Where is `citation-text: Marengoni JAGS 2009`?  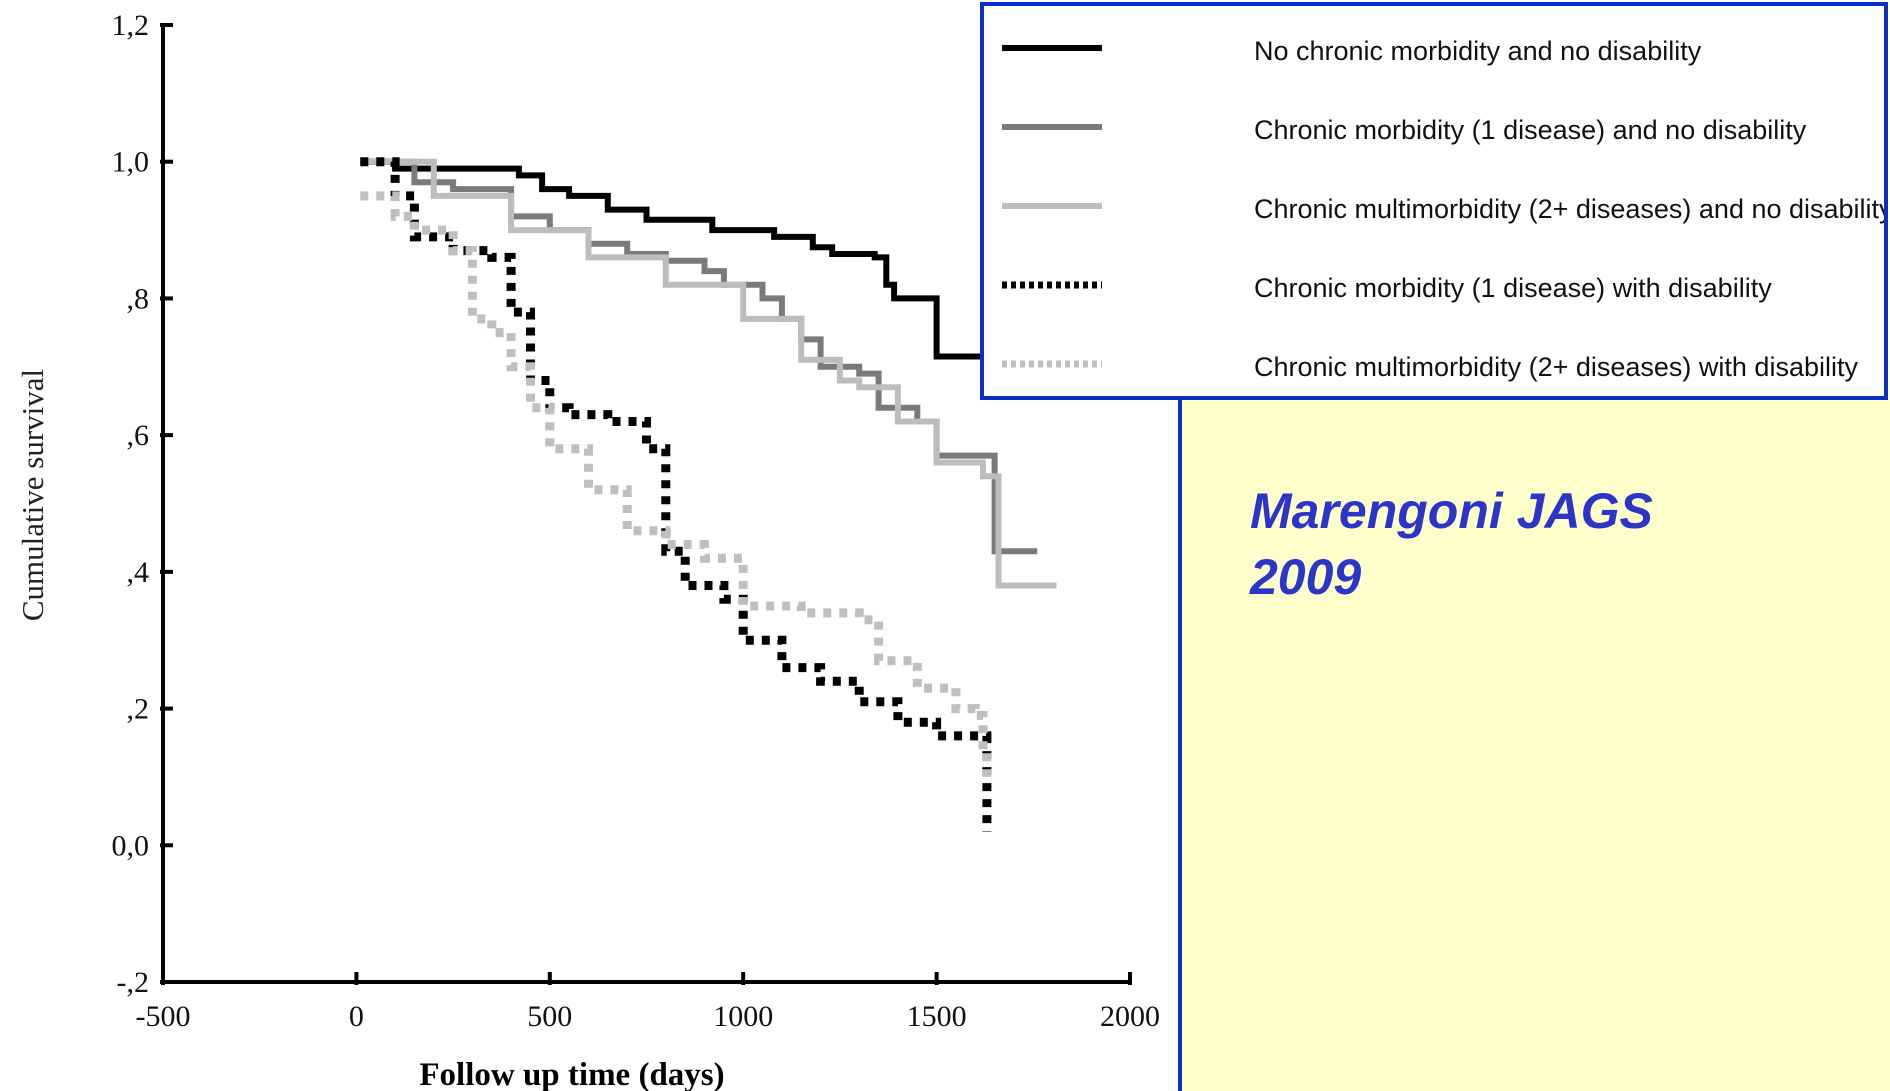 citation-text: Marengoni JAGS 2009 is located at coordinates (1451, 544).